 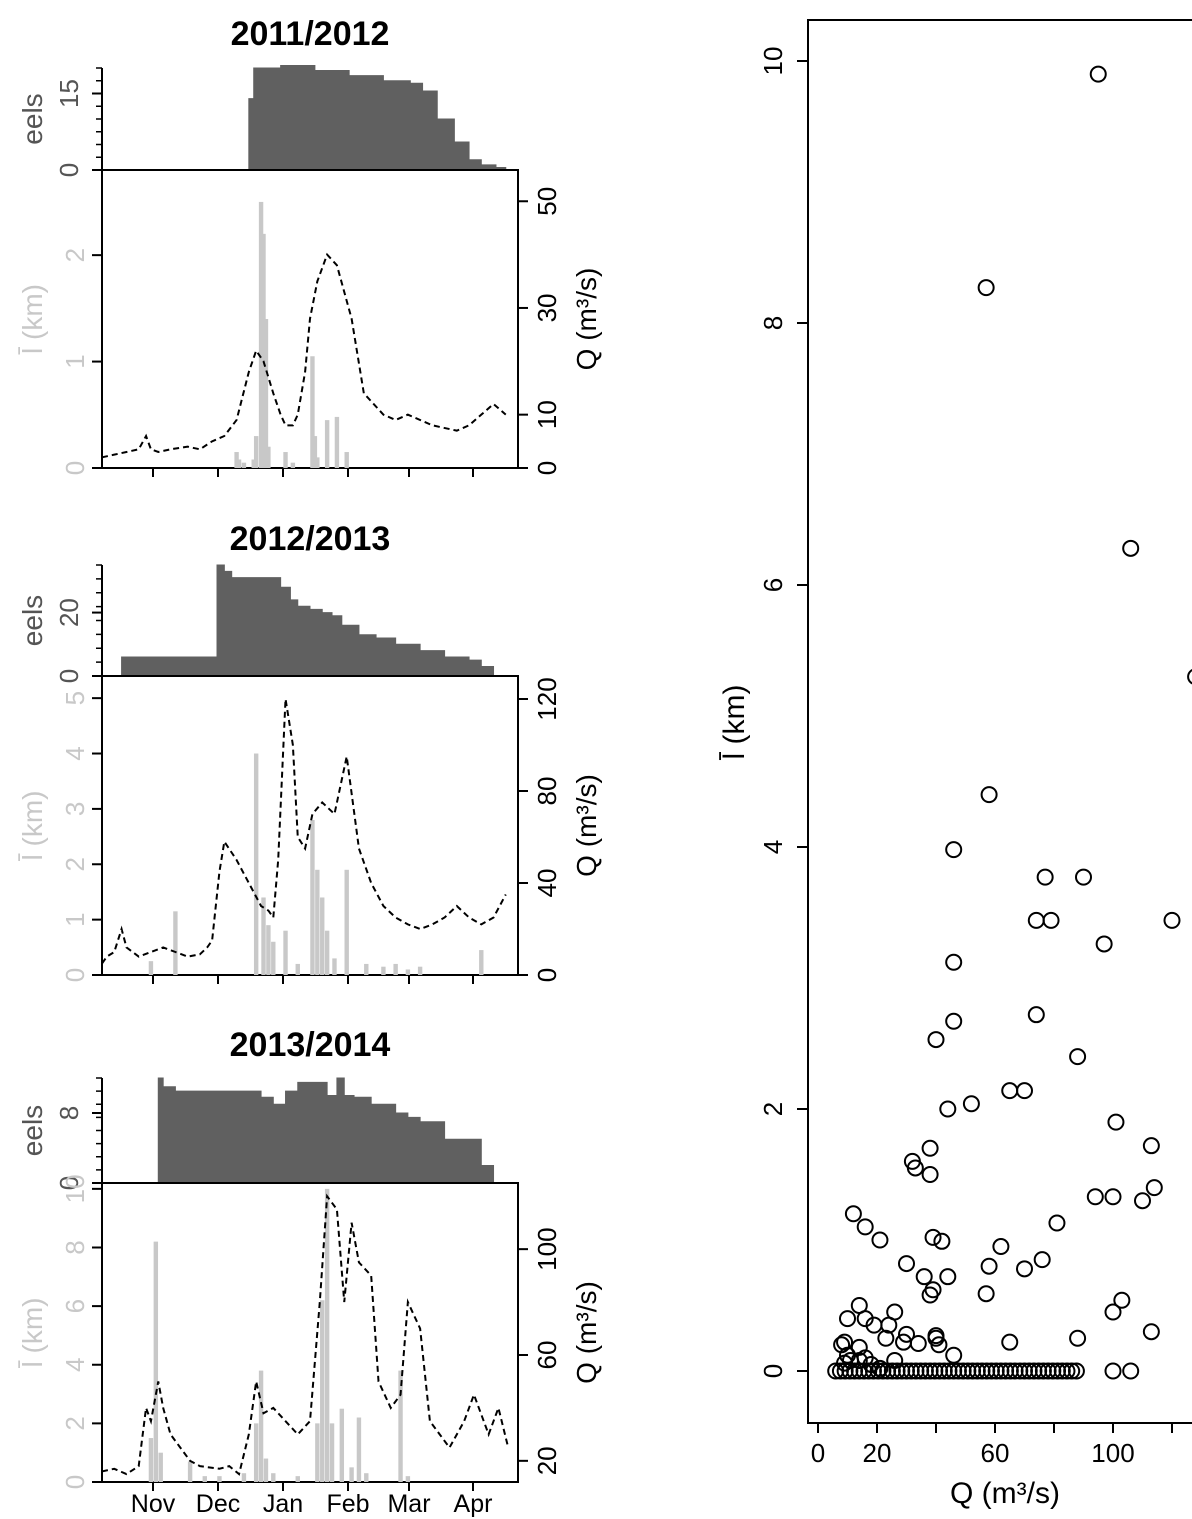 I want to click on flow-panel-2012-frame, so click(x=310, y=825).